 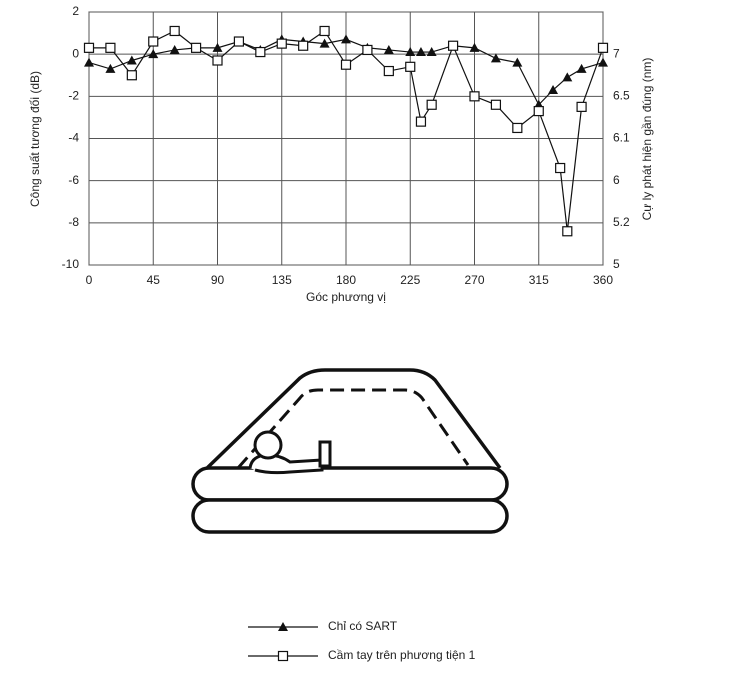 I want to click on x-tick-label: 180, so click(x=346, y=280).